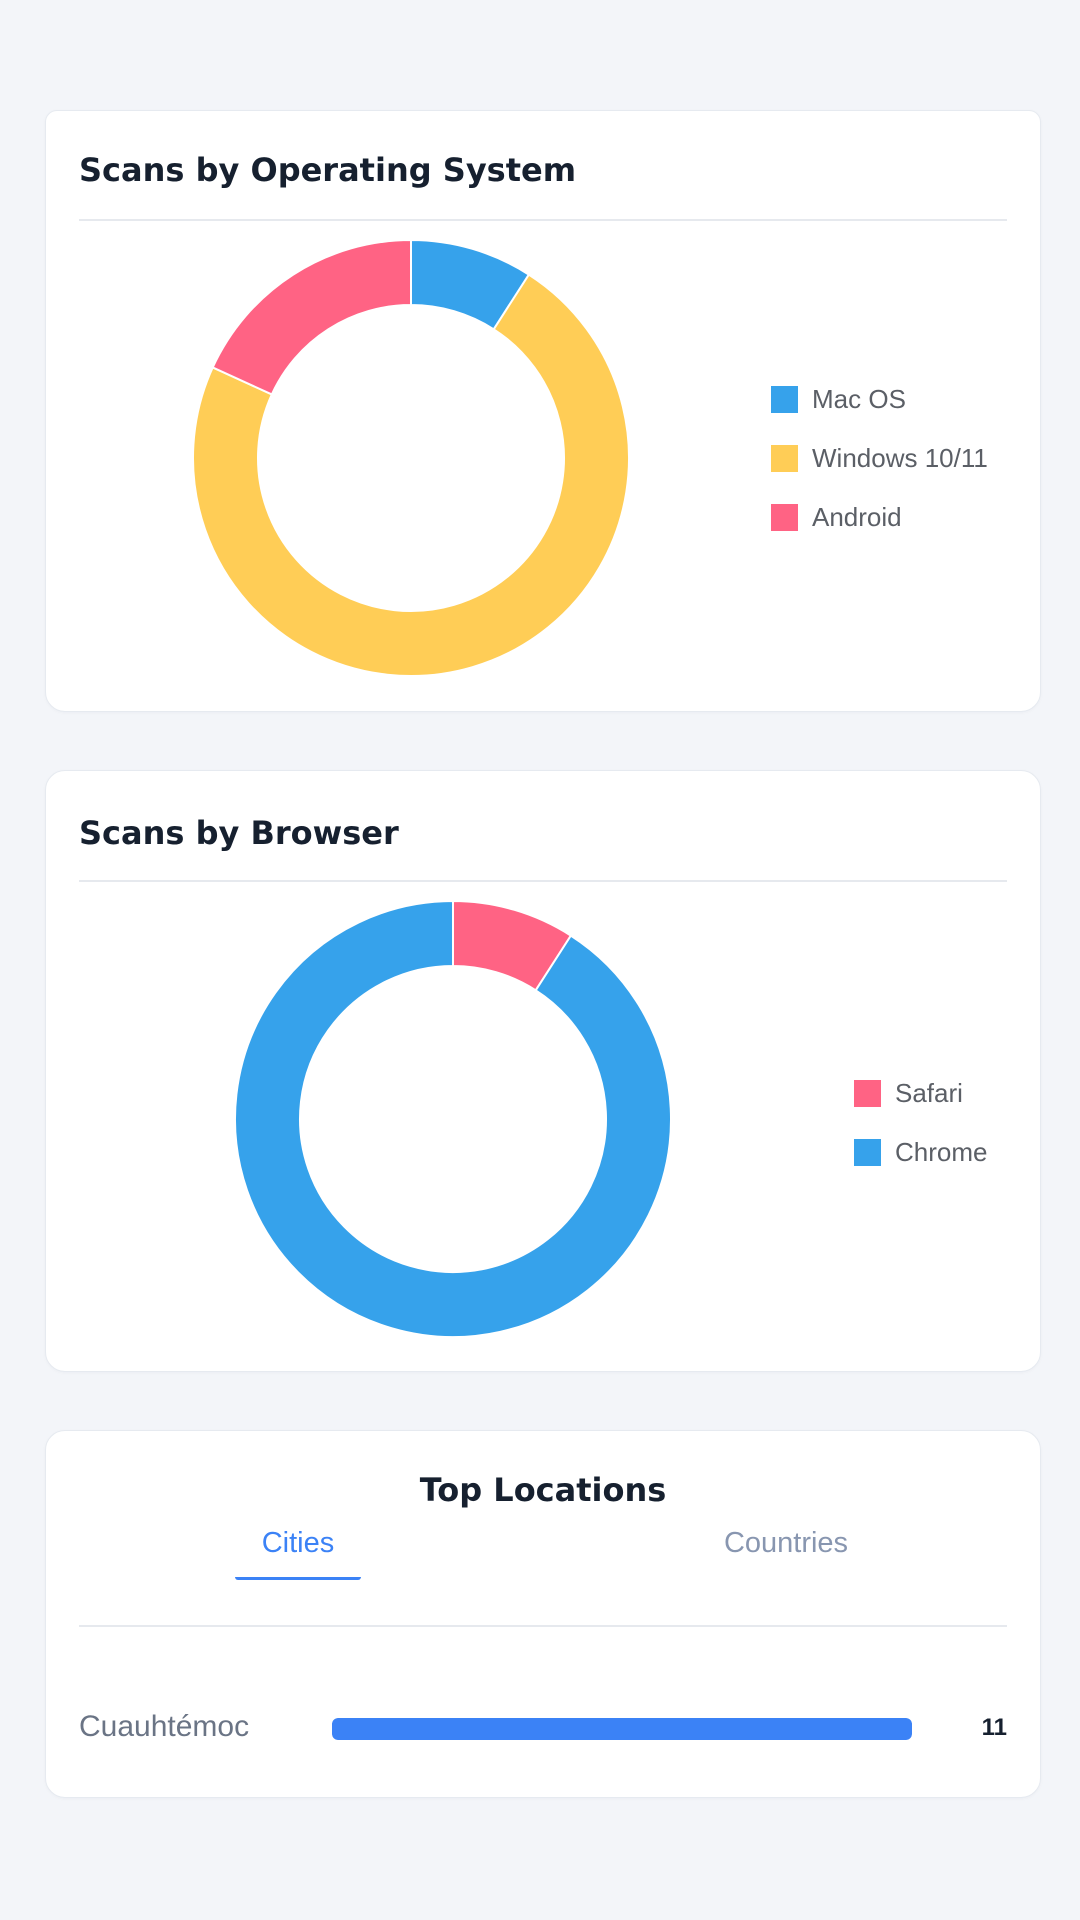  I want to click on legend-item-safari: Safari, so click(920, 1093).